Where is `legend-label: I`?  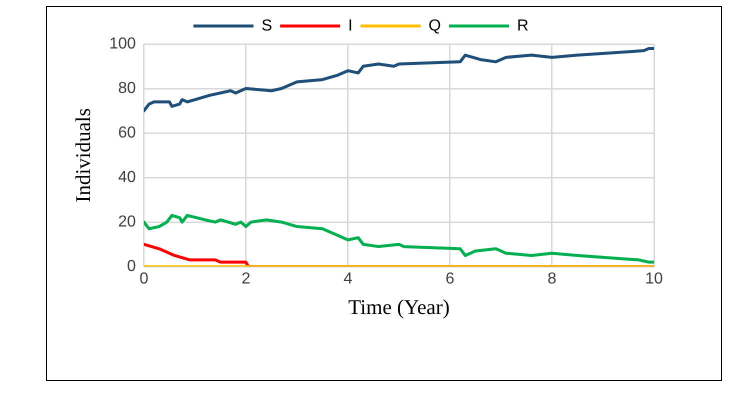
legend-label: I is located at coordinates (350, 25).